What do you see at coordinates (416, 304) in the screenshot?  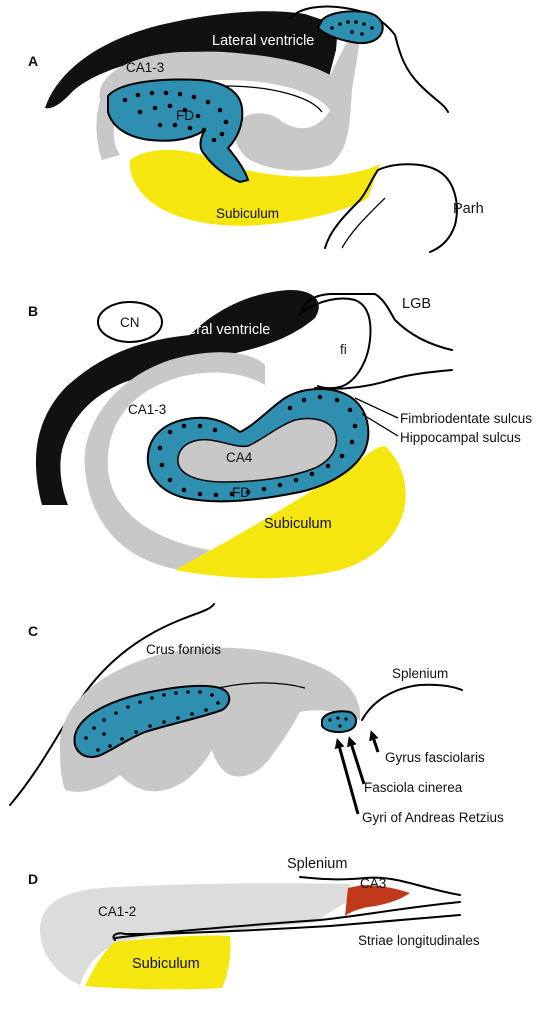 I see `b-label-lgb: LGB` at bounding box center [416, 304].